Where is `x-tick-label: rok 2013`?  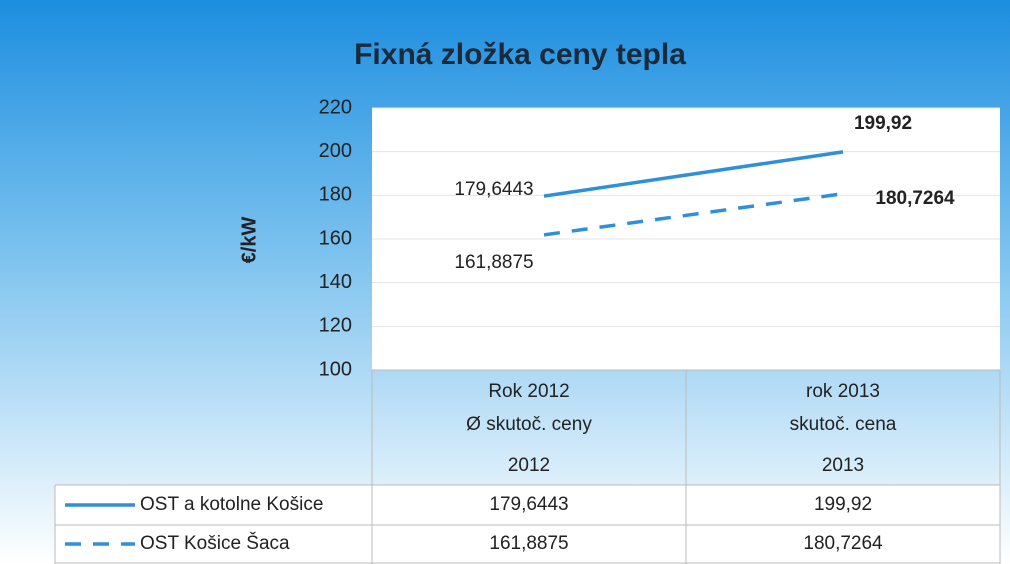
x-tick-label: rok 2013 is located at coordinates (843, 391).